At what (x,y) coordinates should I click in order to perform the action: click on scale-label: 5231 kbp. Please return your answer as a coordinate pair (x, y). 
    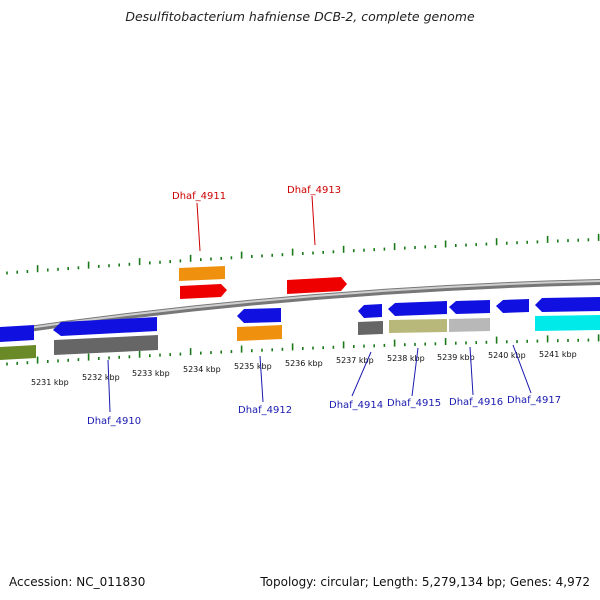
    Looking at the image, I should click on (50, 382).